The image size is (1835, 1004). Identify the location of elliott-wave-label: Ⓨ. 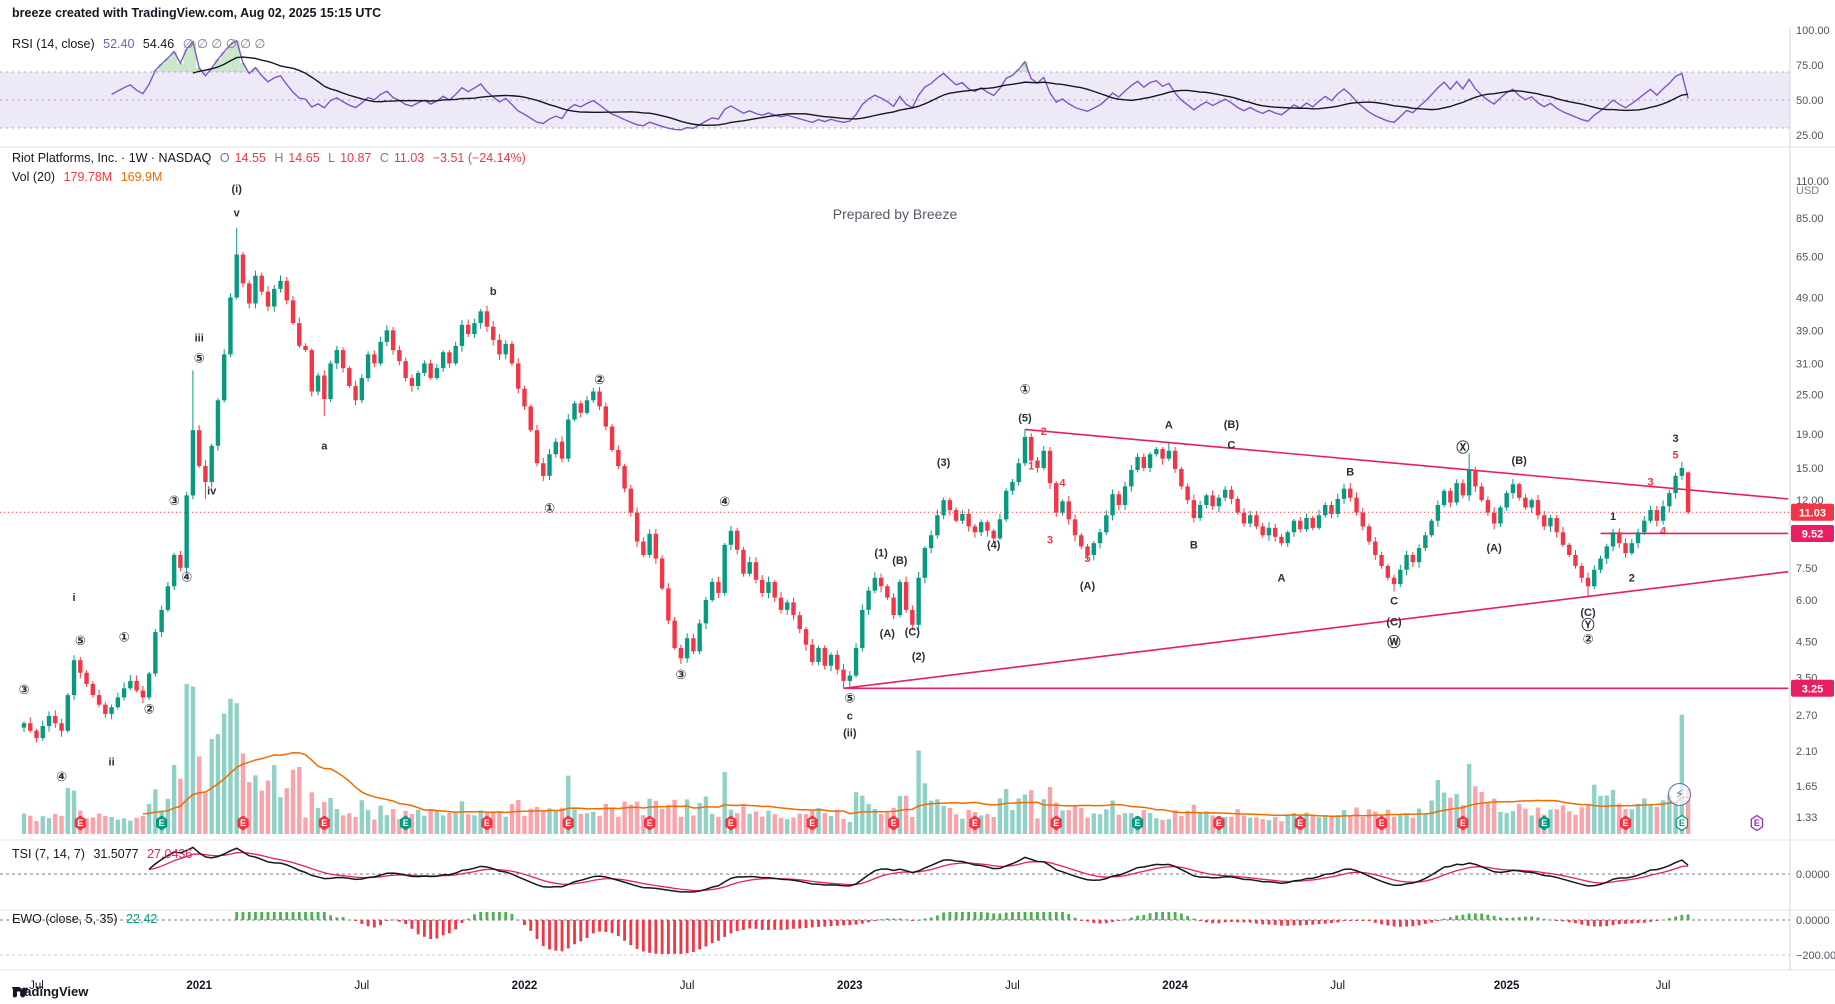
(1587, 625).